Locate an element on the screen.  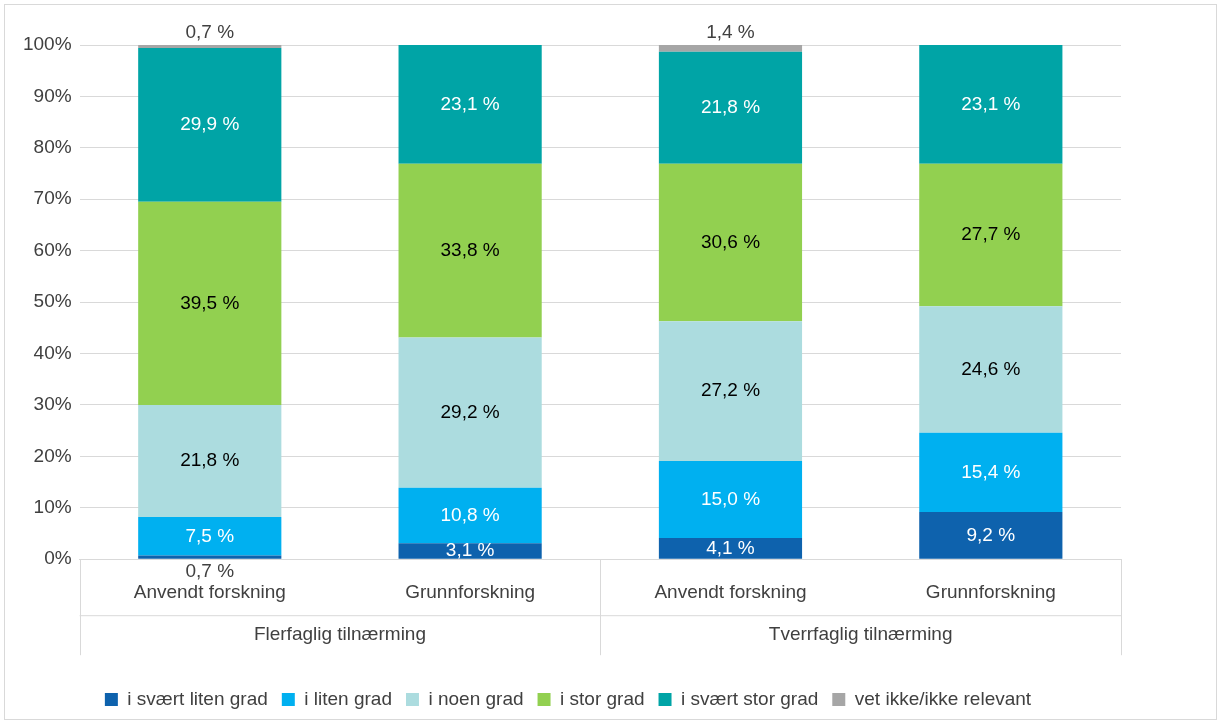
data-label: 10,8 % is located at coordinates (470, 514).